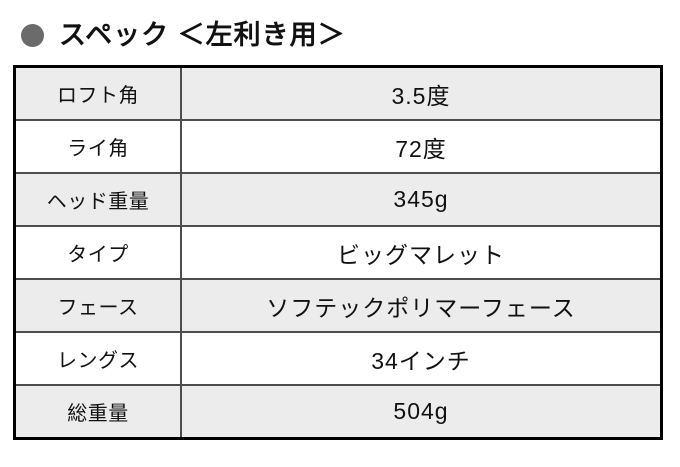 The width and height of the screenshot is (680, 467). What do you see at coordinates (421, 358) in the screenshot?
I see `spec-value: 34インチ` at bounding box center [421, 358].